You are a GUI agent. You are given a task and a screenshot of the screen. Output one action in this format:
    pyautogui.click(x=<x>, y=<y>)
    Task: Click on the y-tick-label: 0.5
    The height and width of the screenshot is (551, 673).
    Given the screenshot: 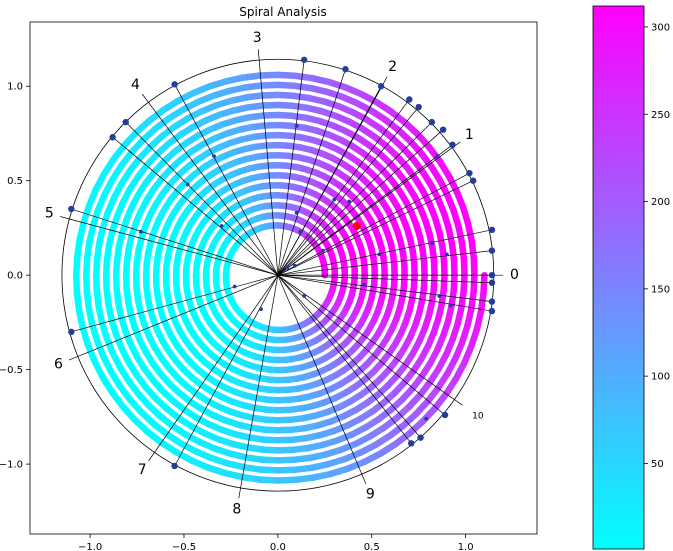 What is the action you would take?
    pyautogui.click(x=15, y=181)
    